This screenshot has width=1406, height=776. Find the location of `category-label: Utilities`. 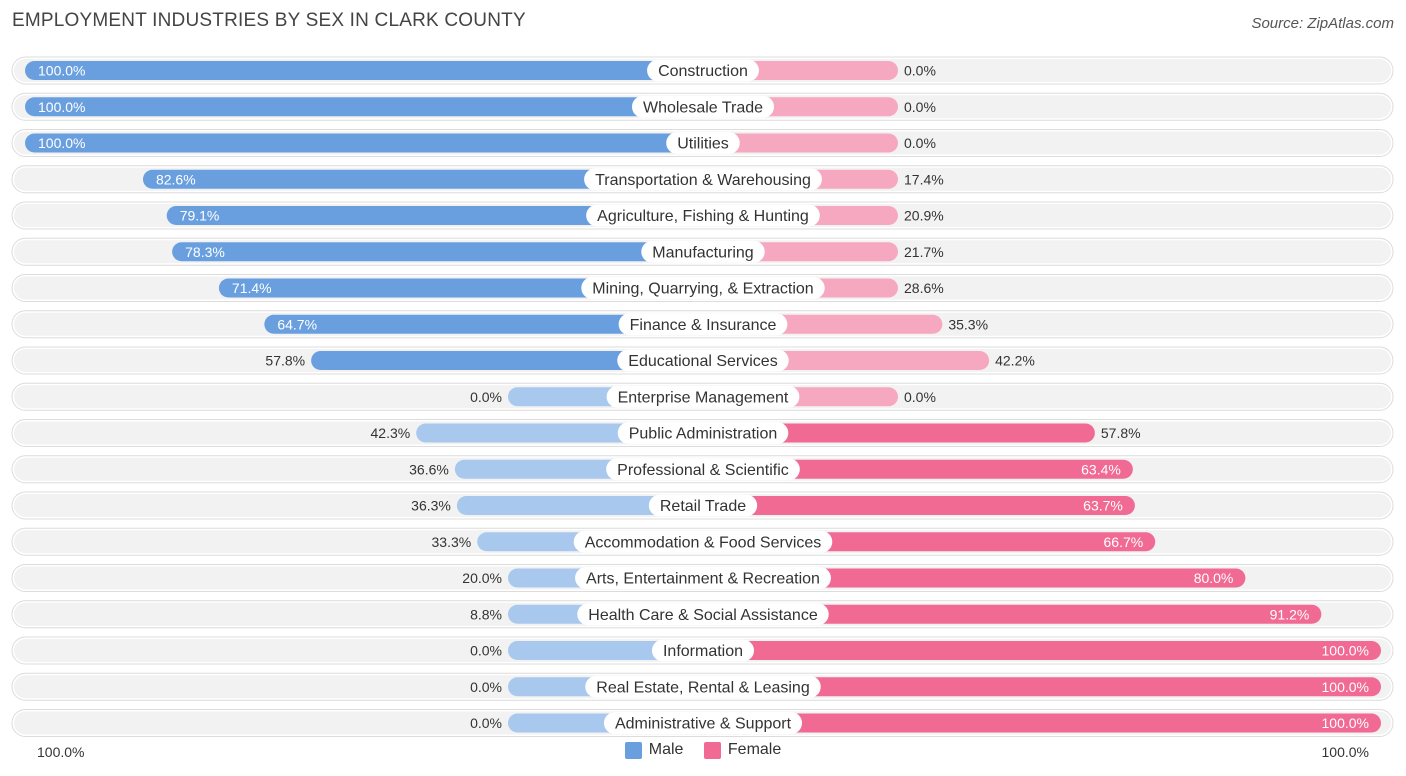

category-label: Utilities is located at coordinates (703, 144).